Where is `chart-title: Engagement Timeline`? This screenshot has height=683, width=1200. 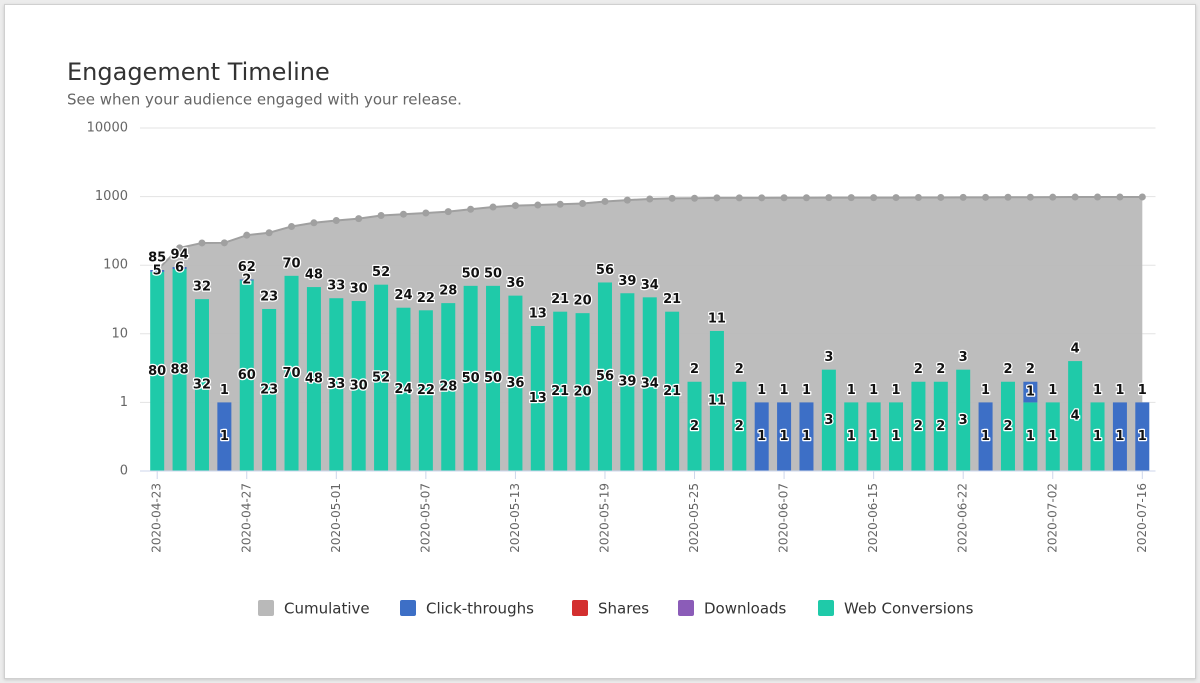
chart-title: Engagement Timeline is located at coordinates (198, 72).